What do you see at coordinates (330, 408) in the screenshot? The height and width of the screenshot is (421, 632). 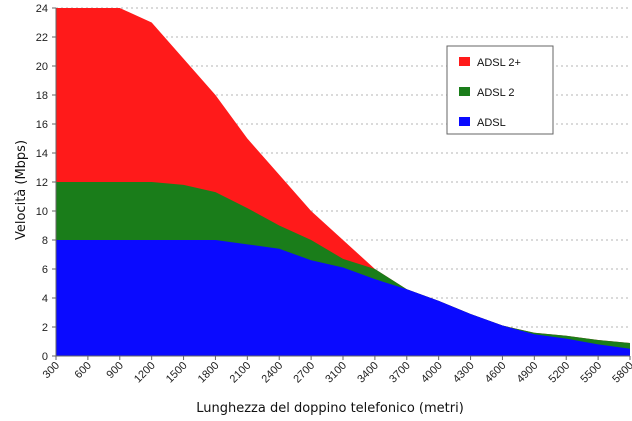 I see `x-axis-title: Lunghezza del doppino telefonico (metri)` at bounding box center [330, 408].